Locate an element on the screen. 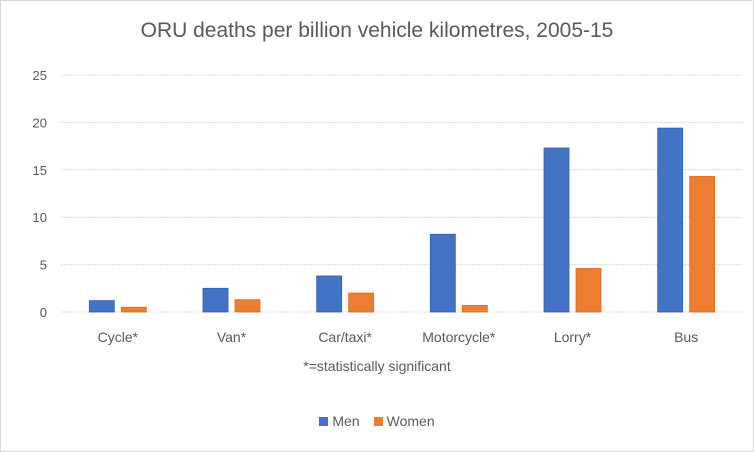 The height and width of the screenshot is (452, 754). x-tick-label: Cycle* is located at coordinates (118, 337).